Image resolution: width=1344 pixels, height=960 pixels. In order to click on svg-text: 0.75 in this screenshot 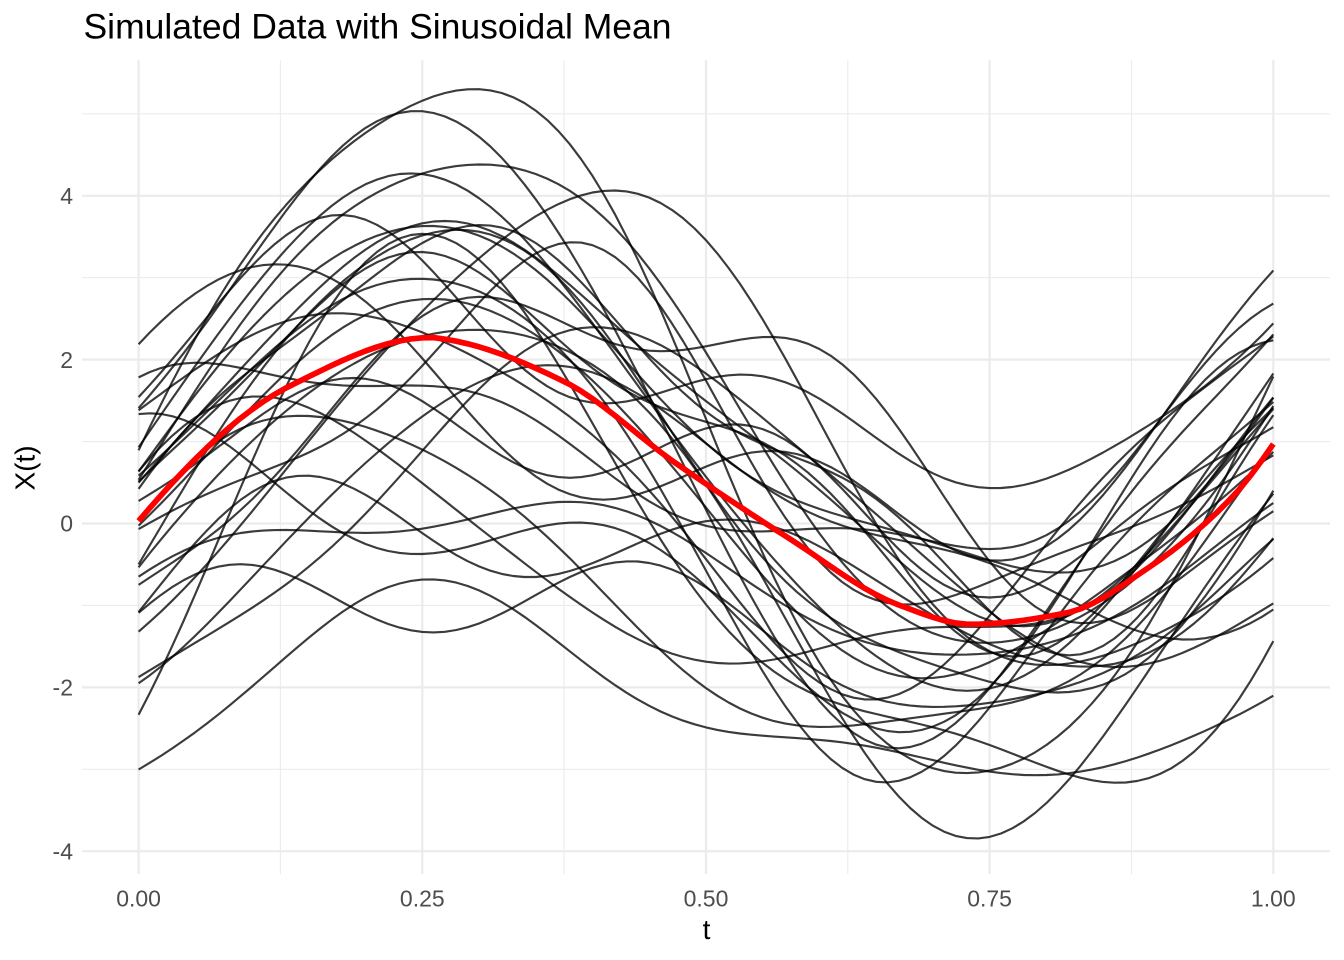, I will do `click(989, 899)`.